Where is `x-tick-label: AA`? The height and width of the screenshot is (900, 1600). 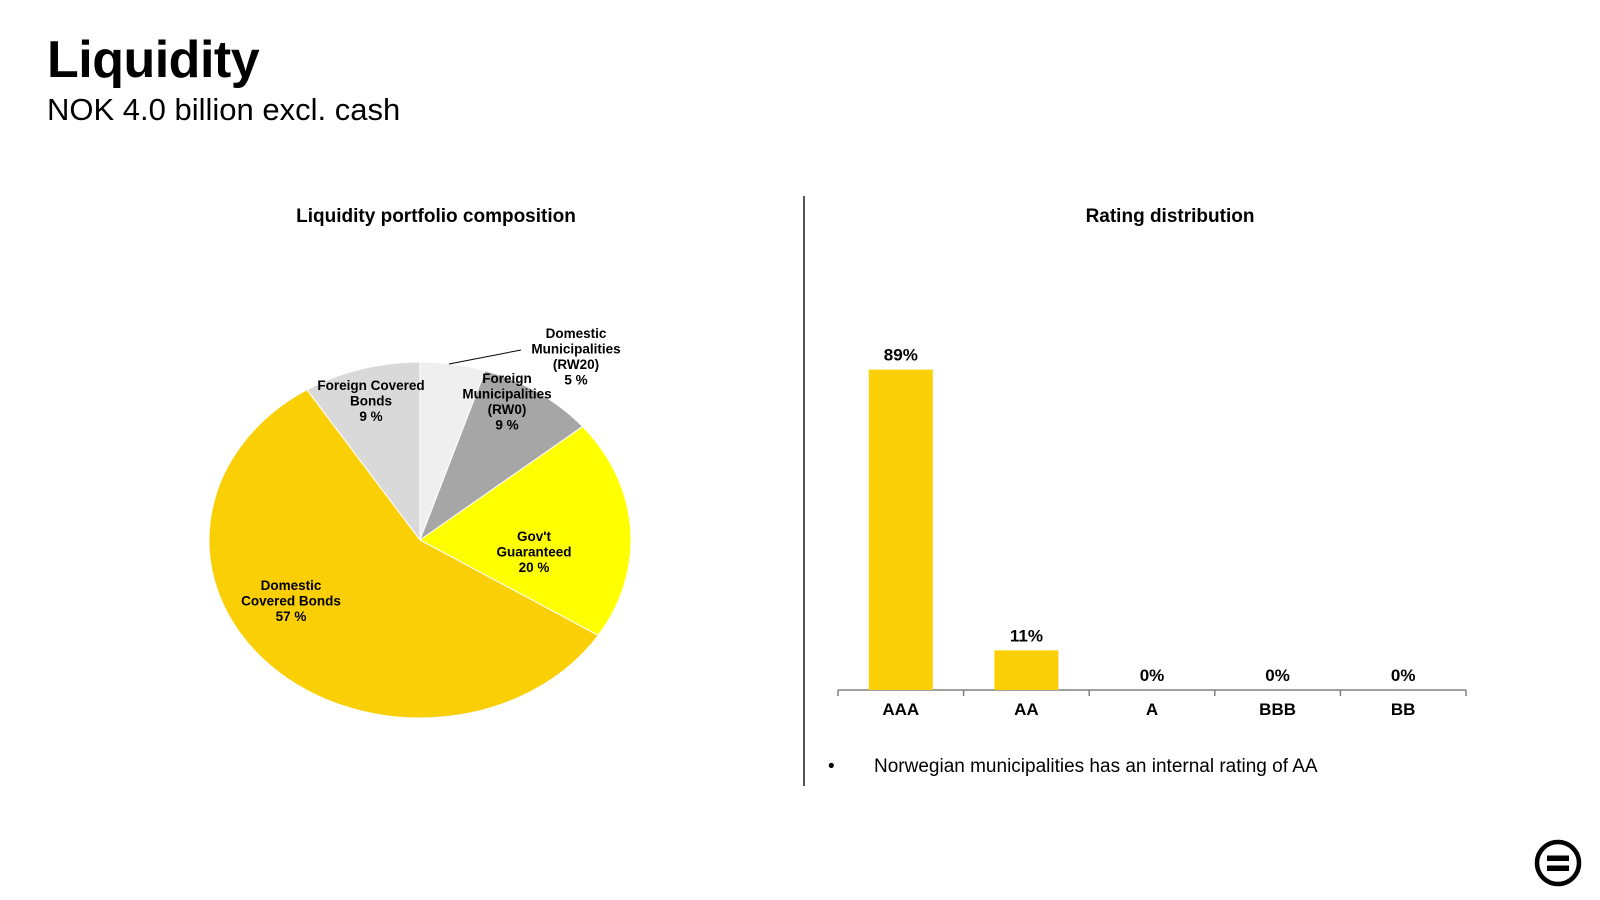 x-tick-label: AA is located at coordinates (1026, 709).